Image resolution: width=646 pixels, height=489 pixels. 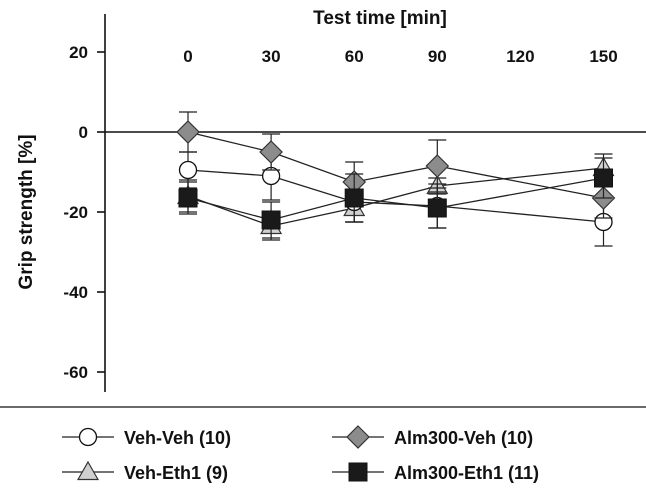 I want to click on x-tick-label: 90, so click(x=437, y=56).